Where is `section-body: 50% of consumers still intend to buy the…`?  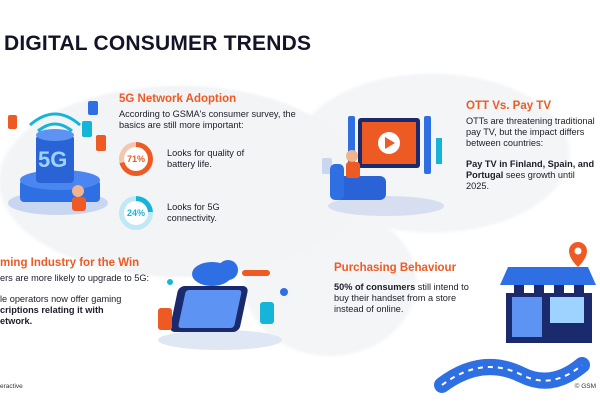
section-body: 50% of consumers still intend to buy the… is located at coordinates (401, 298).